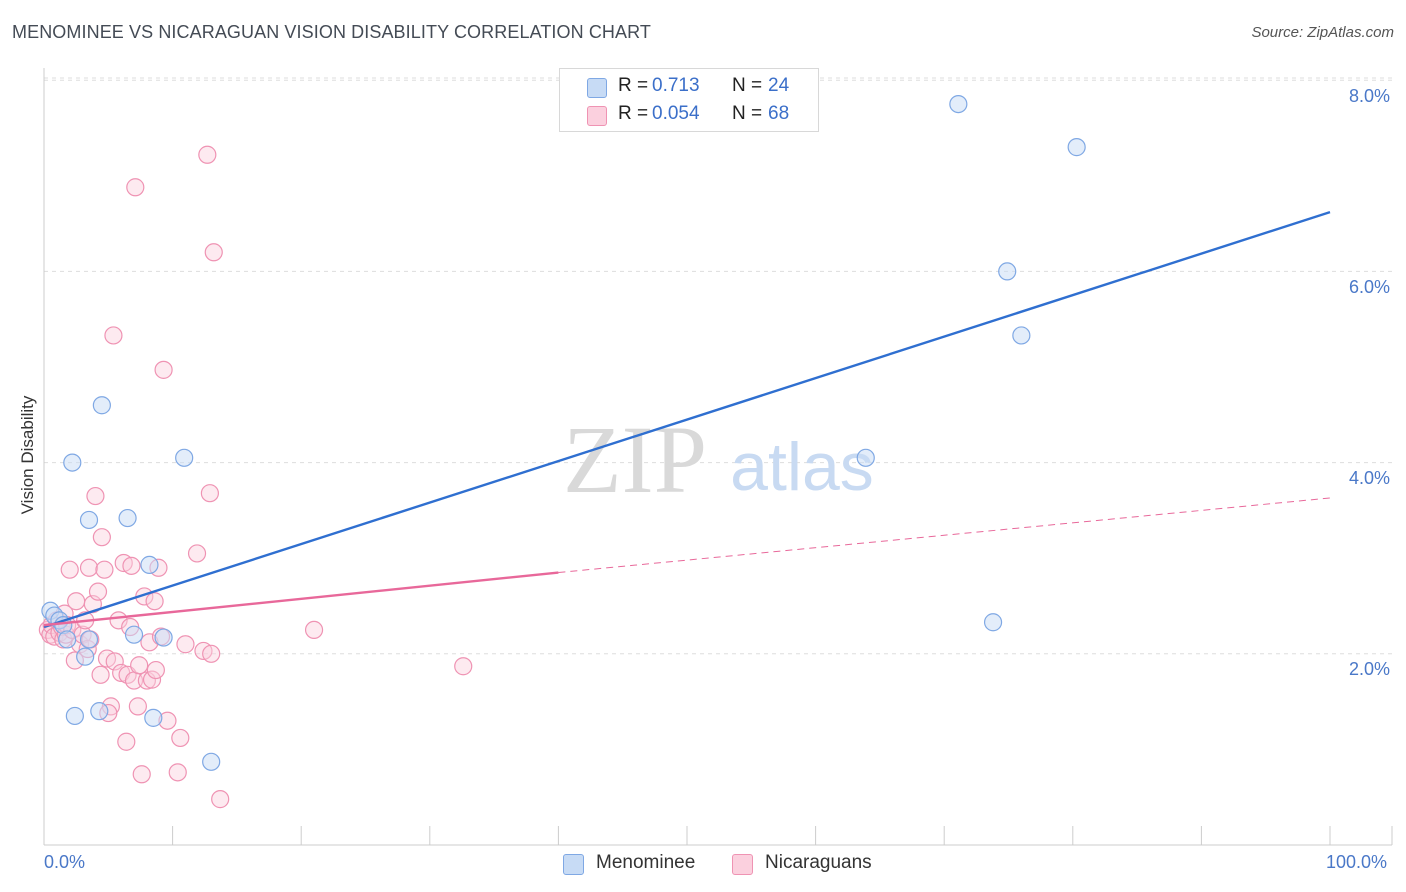 The width and height of the screenshot is (1406, 892). What do you see at coordinates (1370, 669) in the screenshot?
I see `y-tick-label: 2.0%` at bounding box center [1370, 669].